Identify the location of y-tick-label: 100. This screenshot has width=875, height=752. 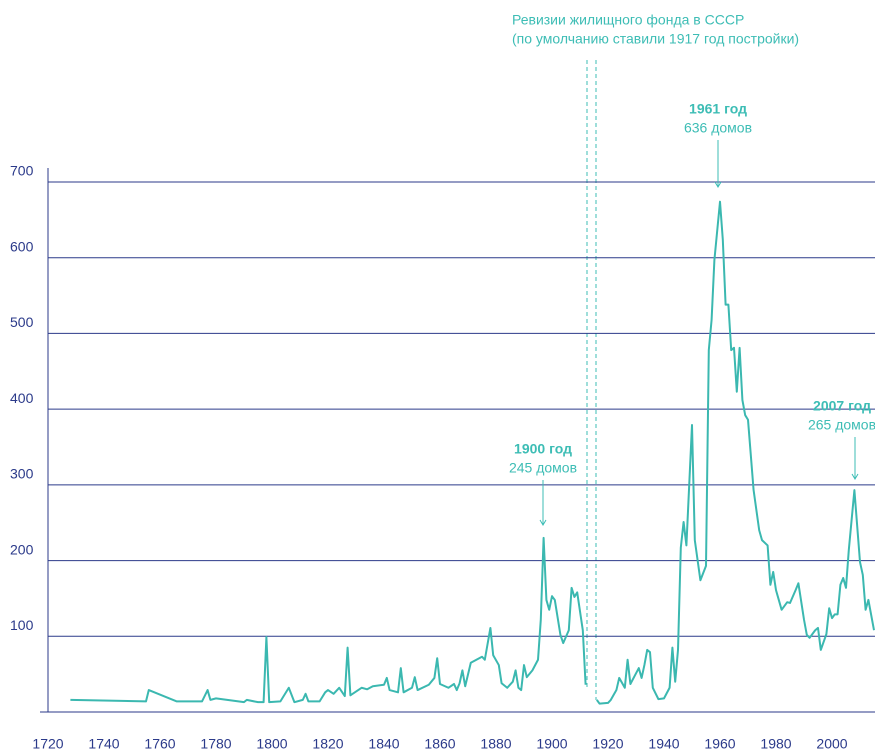
(22, 625).